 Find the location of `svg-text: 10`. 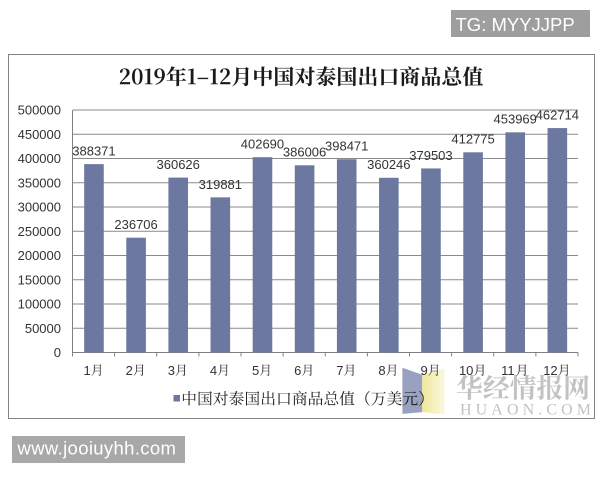

svg-text: 10 is located at coordinates (466, 370).